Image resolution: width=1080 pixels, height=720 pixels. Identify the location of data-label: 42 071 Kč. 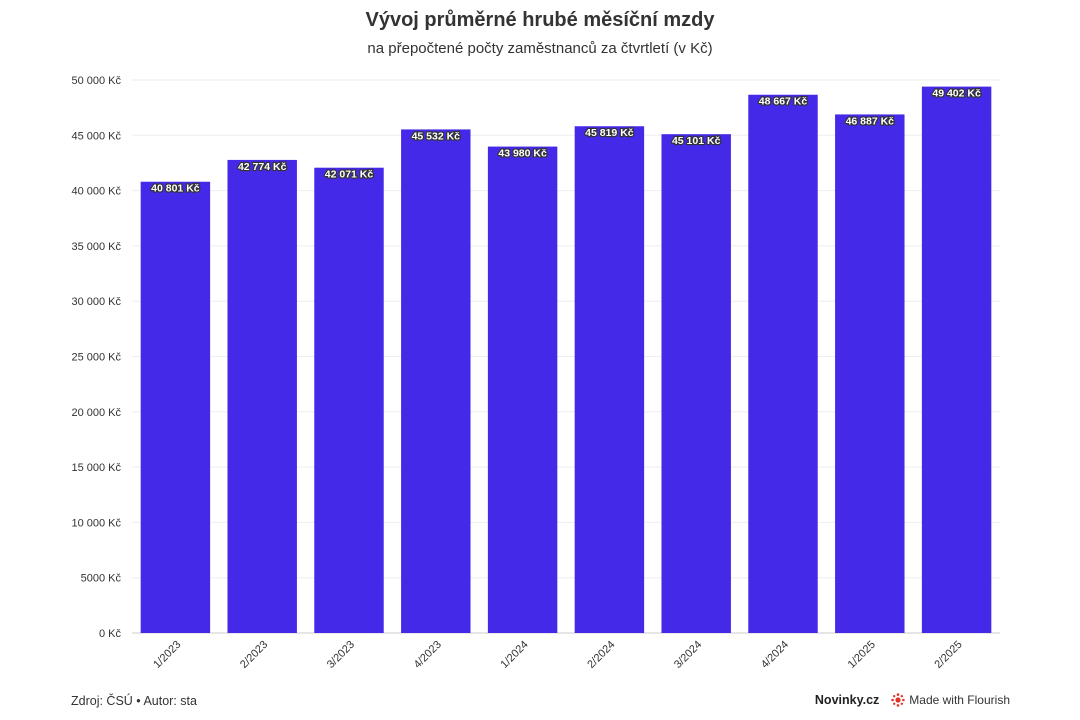
(349, 175).